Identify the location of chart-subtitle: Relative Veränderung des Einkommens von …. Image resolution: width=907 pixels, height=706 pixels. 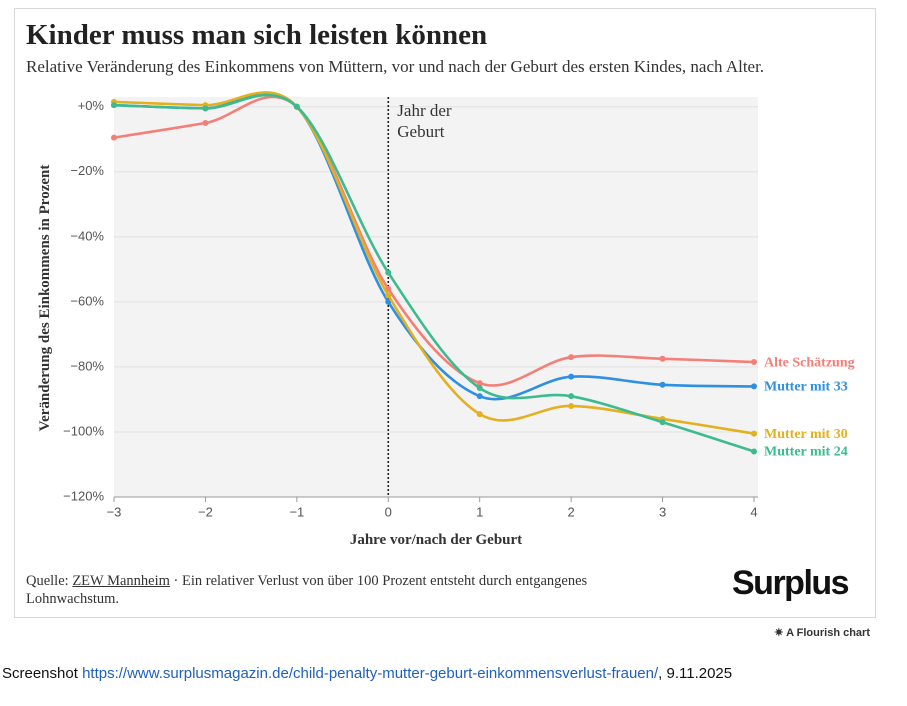
(395, 66).